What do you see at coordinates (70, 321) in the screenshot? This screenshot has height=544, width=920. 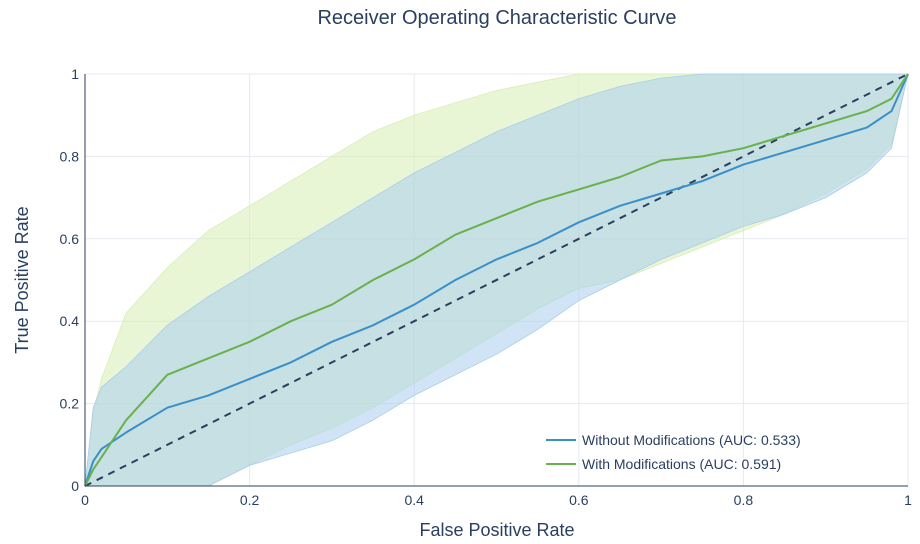 I see `y-tick-label: 0.4` at bounding box center [70, 321].